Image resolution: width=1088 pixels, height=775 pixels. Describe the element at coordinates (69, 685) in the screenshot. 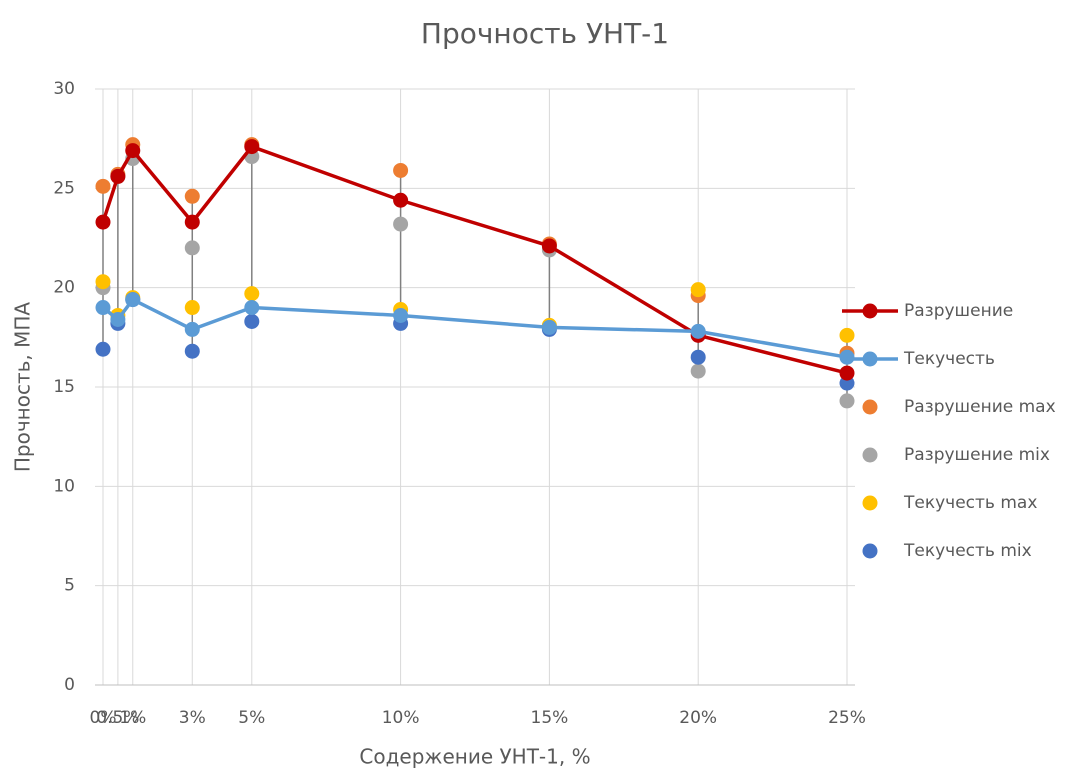

I see `y-tick-label: 0` at that location.